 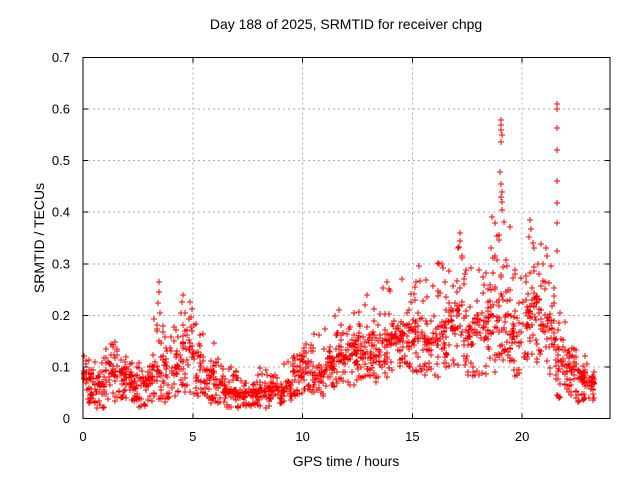 I want to click on x-tick-label: 15, so click(x=412, y=436).